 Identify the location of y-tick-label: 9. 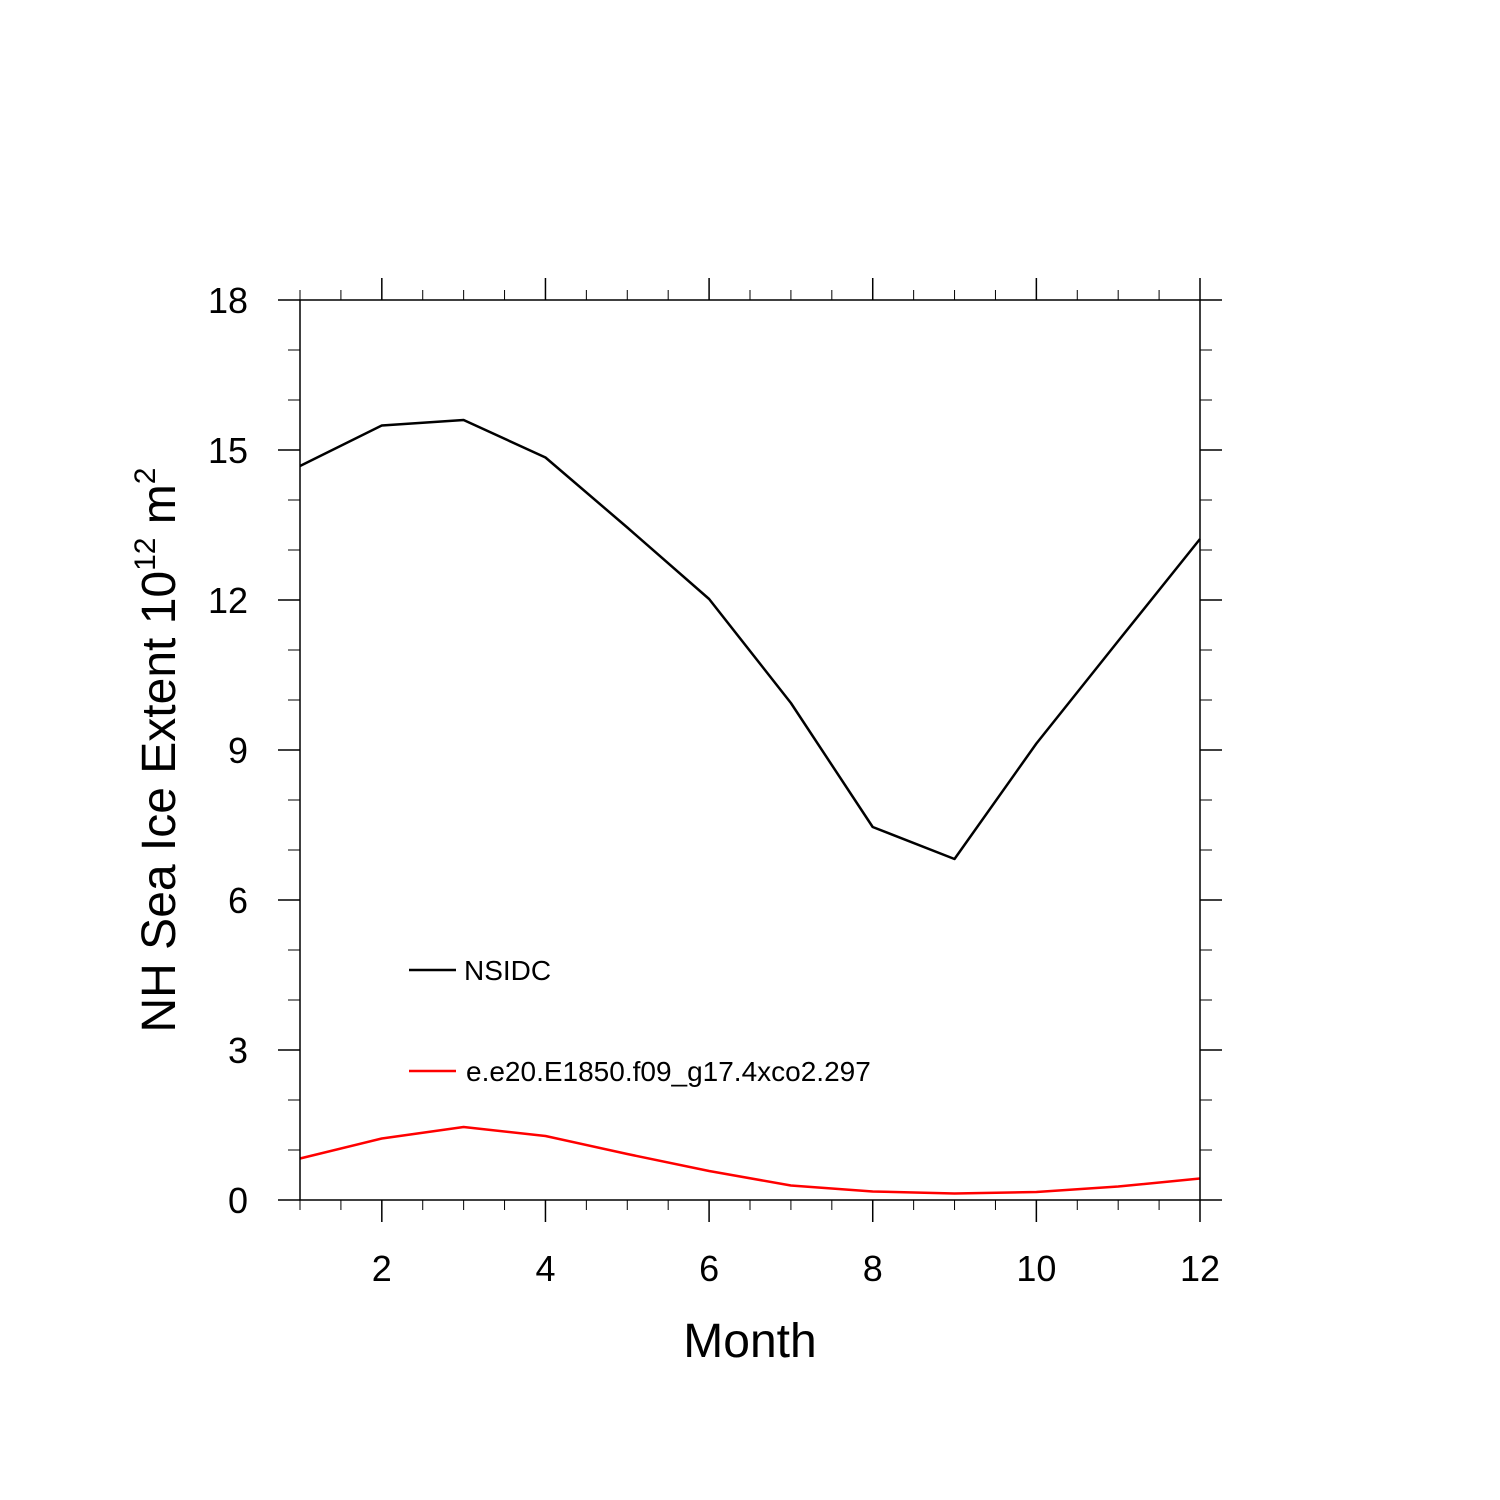
(238, 750).